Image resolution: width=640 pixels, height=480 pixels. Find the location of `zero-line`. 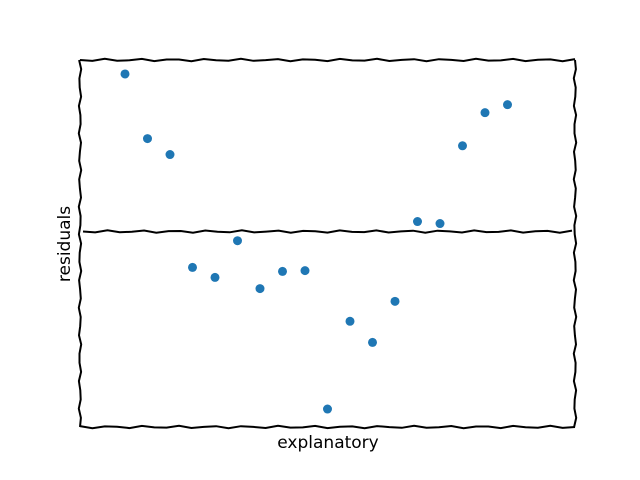

zero-line is located at coordinates (327, 231).